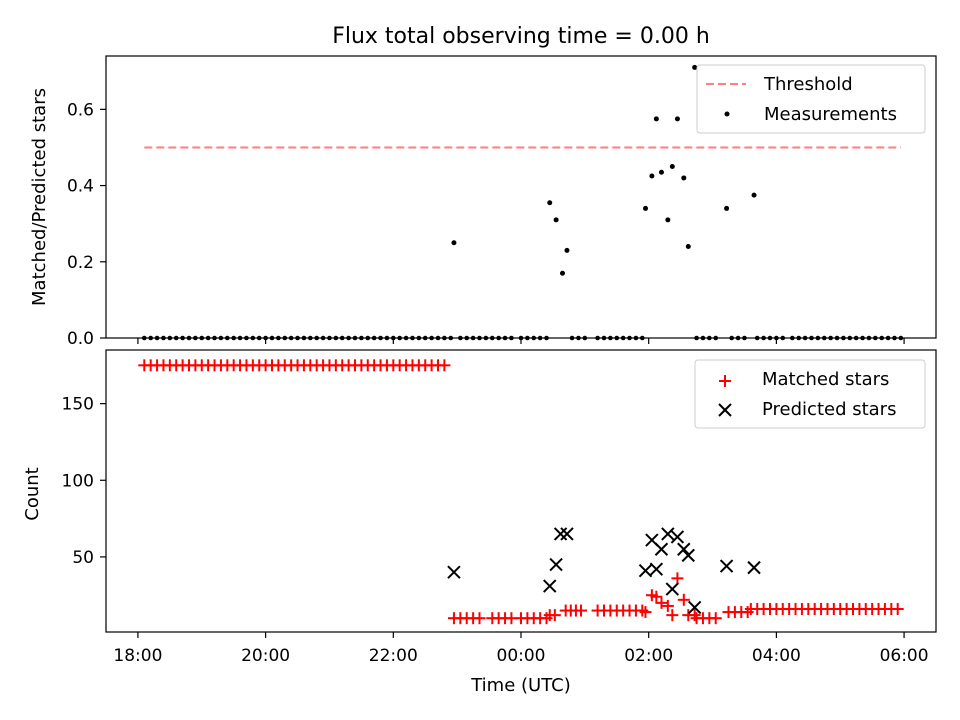  What do you see at coordinates (83, 558) in the screenshot?
I see `bottom-y-tick-label: 50` at bounding box center [83, 558].